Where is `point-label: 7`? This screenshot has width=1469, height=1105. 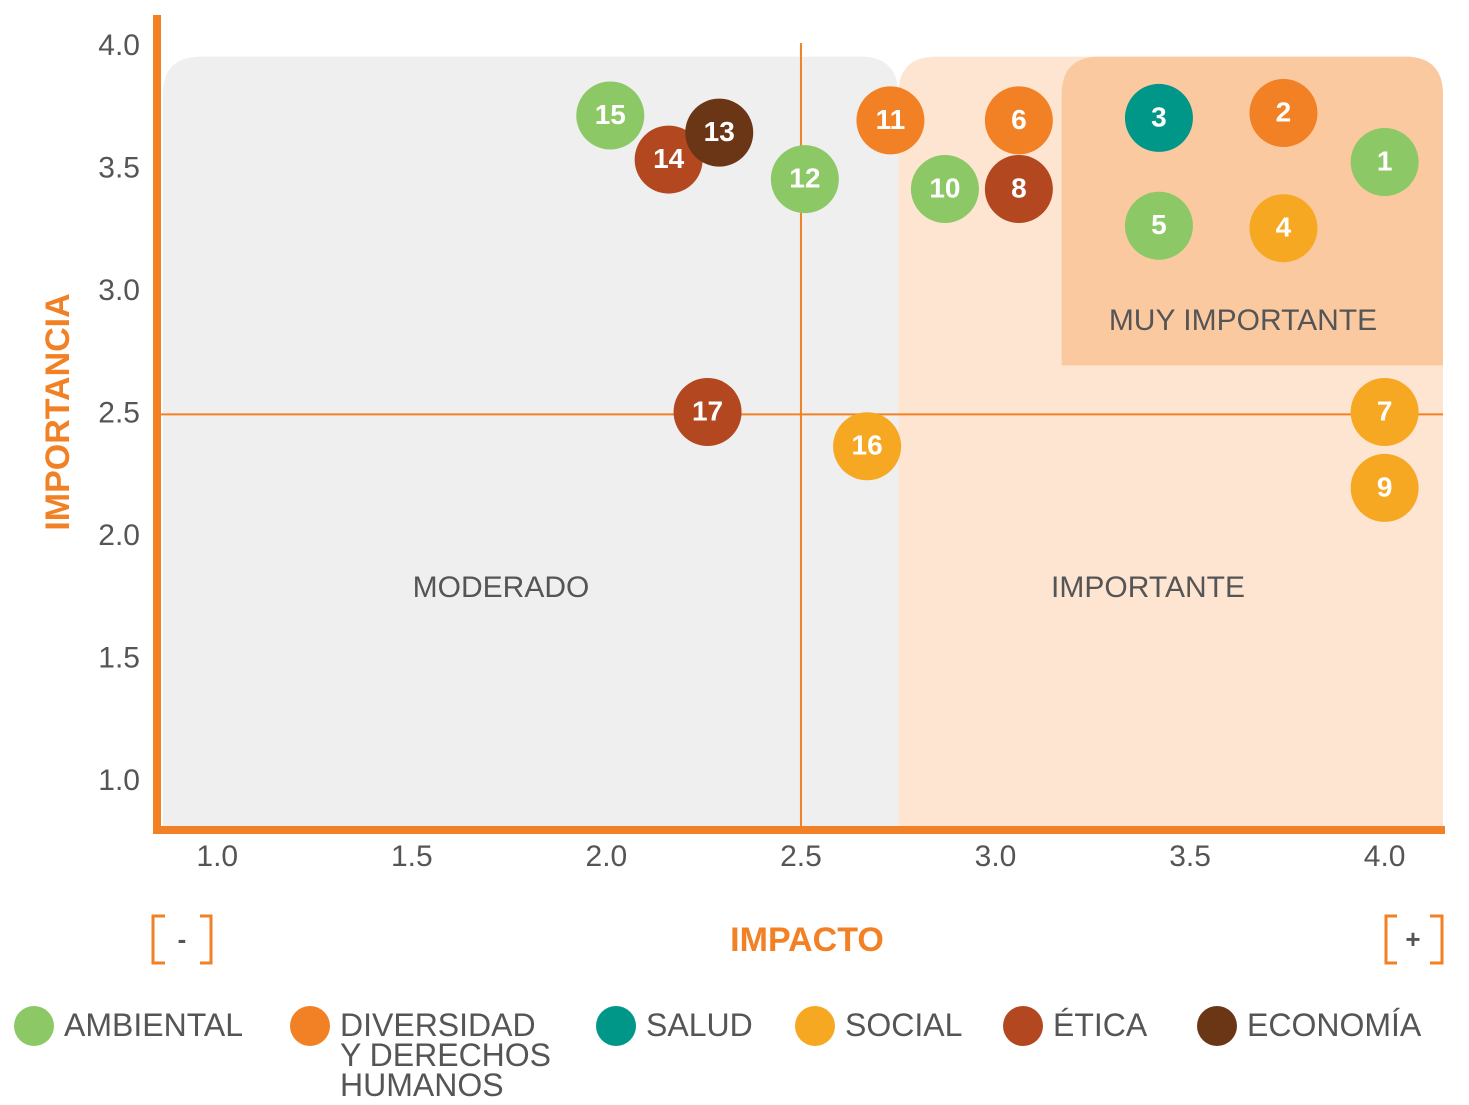 point-label: 7 is located at coordinates (1385, 410).